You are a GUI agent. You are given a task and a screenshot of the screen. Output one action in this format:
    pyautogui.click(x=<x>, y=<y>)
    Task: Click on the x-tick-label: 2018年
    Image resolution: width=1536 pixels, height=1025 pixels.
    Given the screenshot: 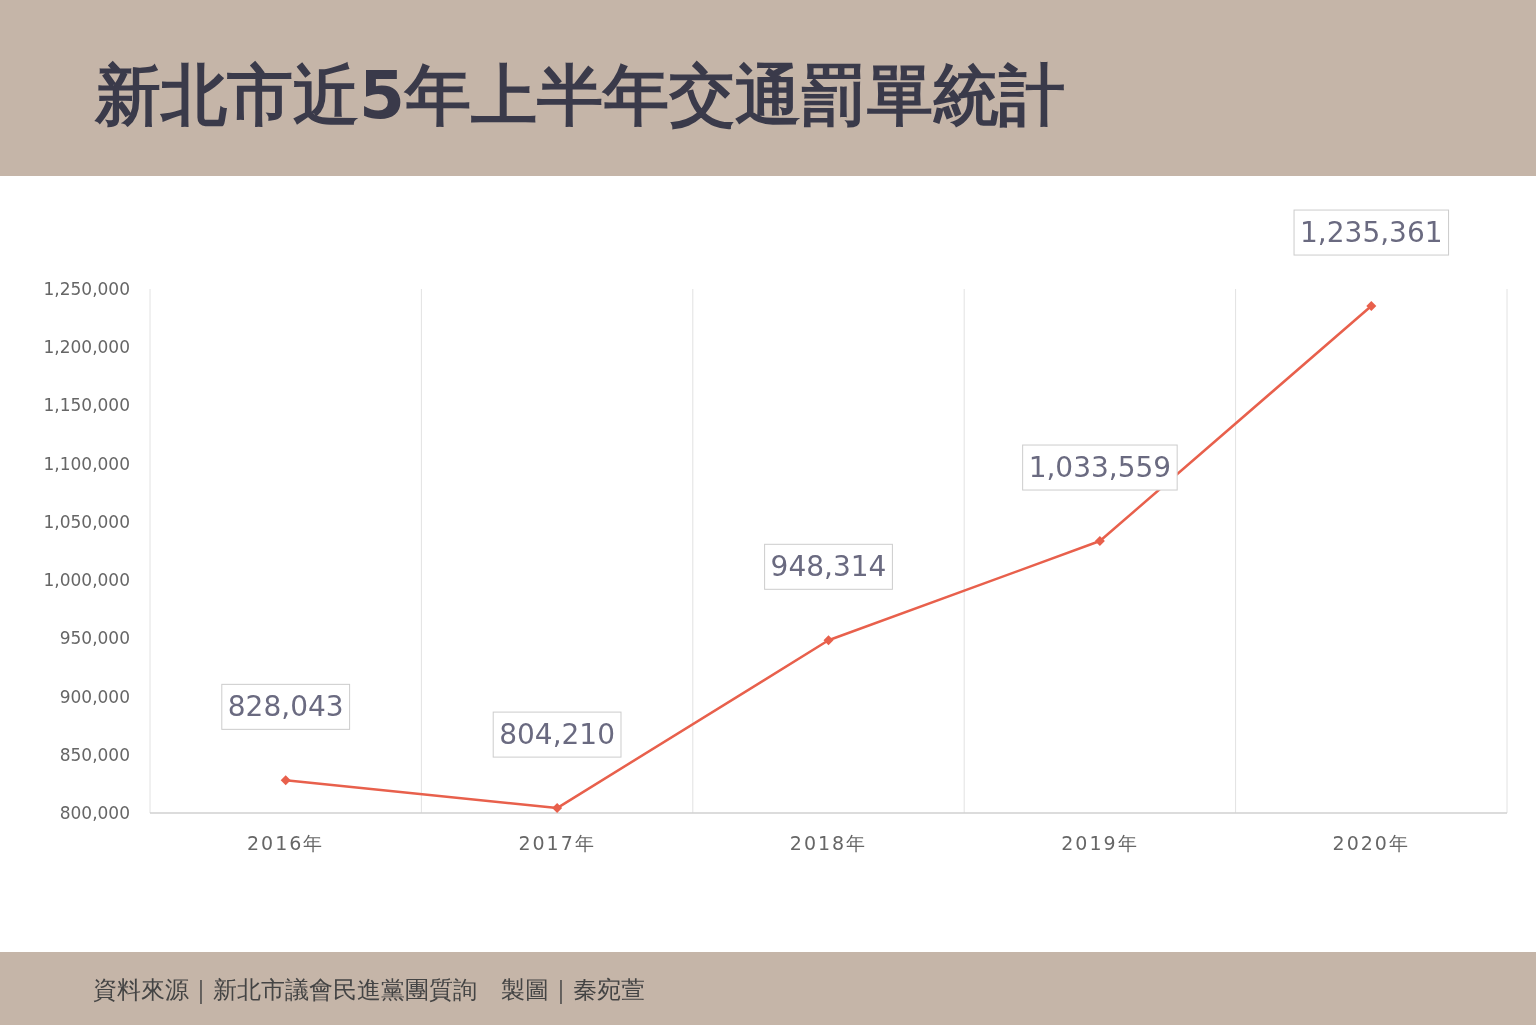 What is the action you would take?
    pyautogui.click(x=828, y=843)
    